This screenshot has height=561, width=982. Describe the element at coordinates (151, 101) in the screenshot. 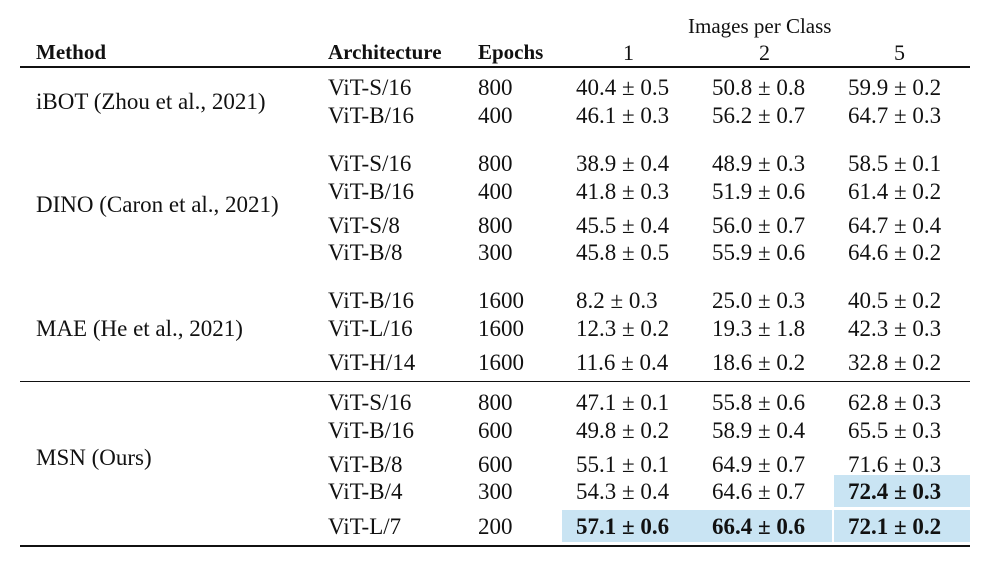

I see `method-name: iBOT (Zhou et al., 2021)` at that location.